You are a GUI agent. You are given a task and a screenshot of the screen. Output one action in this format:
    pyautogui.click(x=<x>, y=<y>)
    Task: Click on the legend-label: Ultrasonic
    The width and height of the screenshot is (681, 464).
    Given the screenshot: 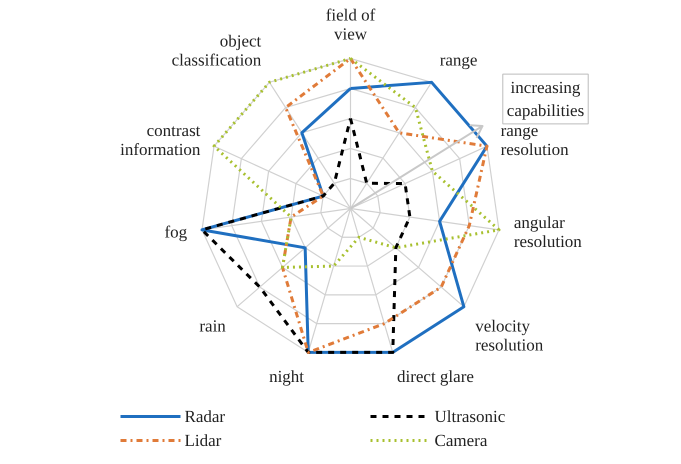 What is the action you would take?
    pyautogui.click(x=470, y=416)
    